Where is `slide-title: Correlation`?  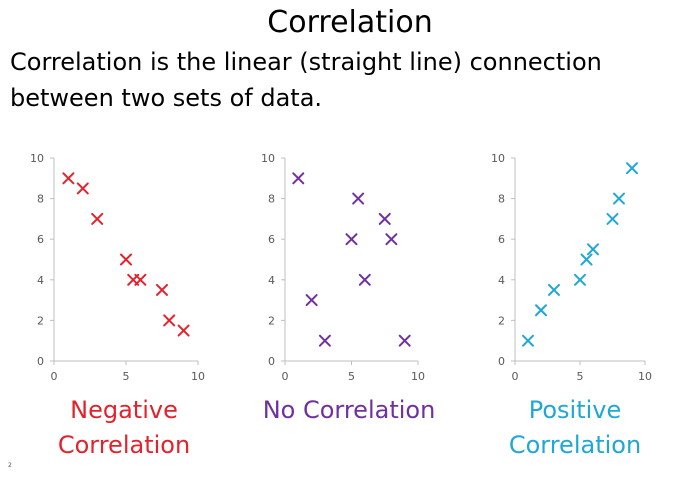
slide-title: Correlation is located at coordinates (350, 22).